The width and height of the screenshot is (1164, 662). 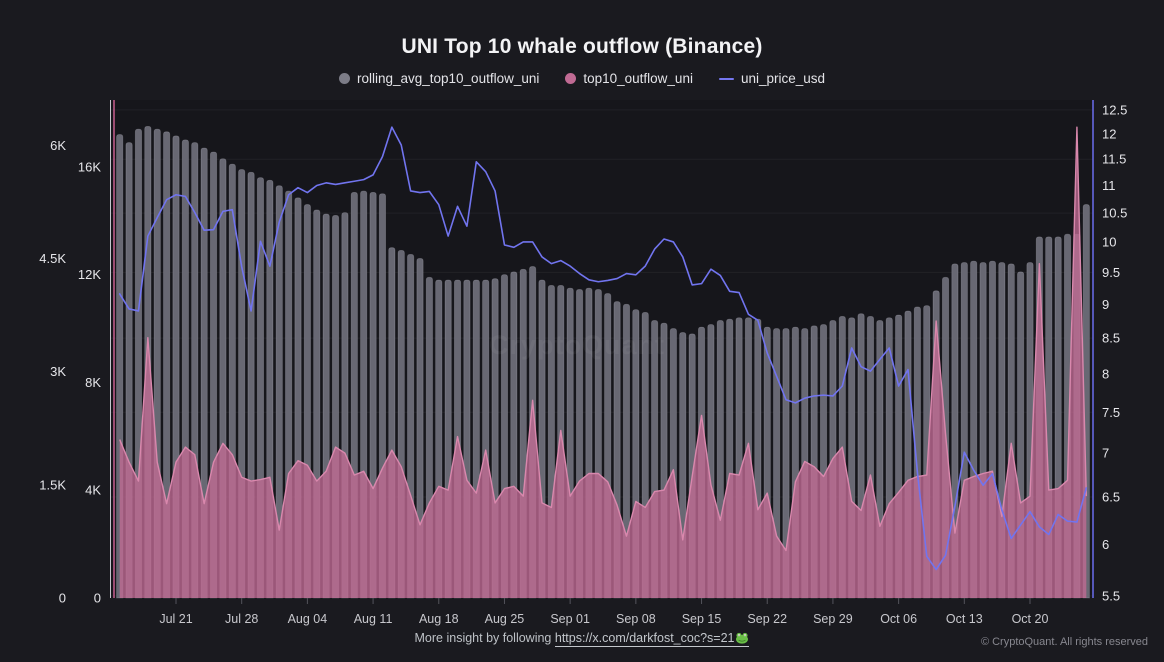 I want to click on y-tick-label: 3K, so click(x=58, y=371).